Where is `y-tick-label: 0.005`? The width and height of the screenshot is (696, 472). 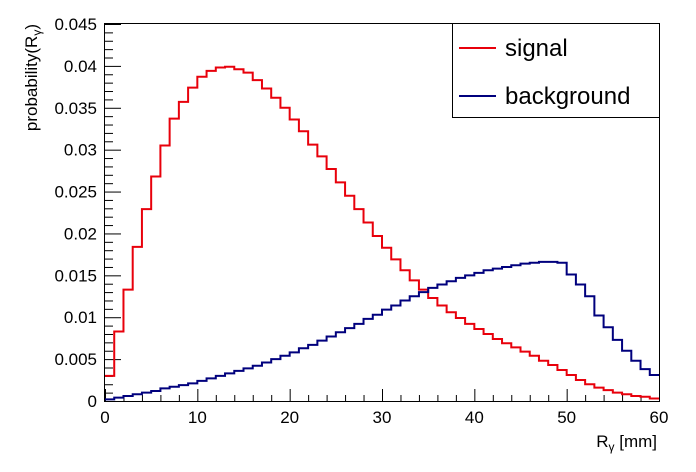
y-tick-label: 0.005 is located at coordinates (75, 359).